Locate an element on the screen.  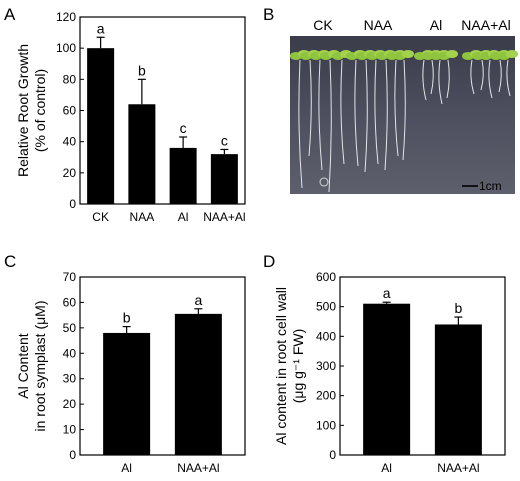
photo-label-ck: CK is located at coordinates (323, 25).